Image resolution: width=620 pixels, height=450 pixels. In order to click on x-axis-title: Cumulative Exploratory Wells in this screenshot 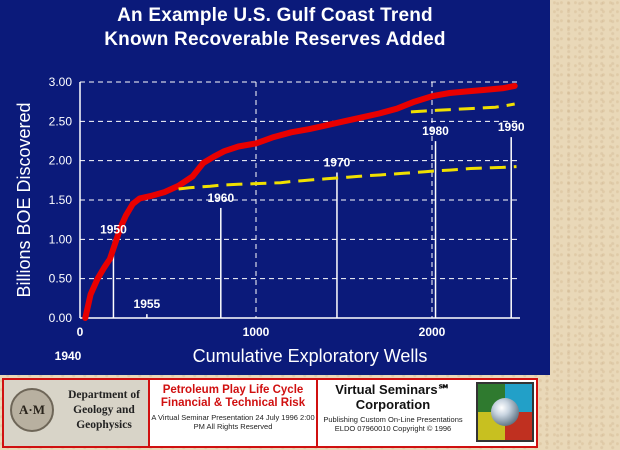, I will do `click(310, 356)`.